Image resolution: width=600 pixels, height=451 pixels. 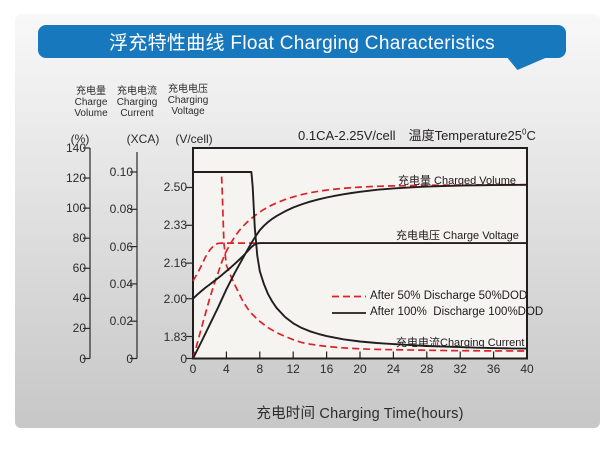 I want to click on axis-header-en: Volume, so click(x=91, y=113).